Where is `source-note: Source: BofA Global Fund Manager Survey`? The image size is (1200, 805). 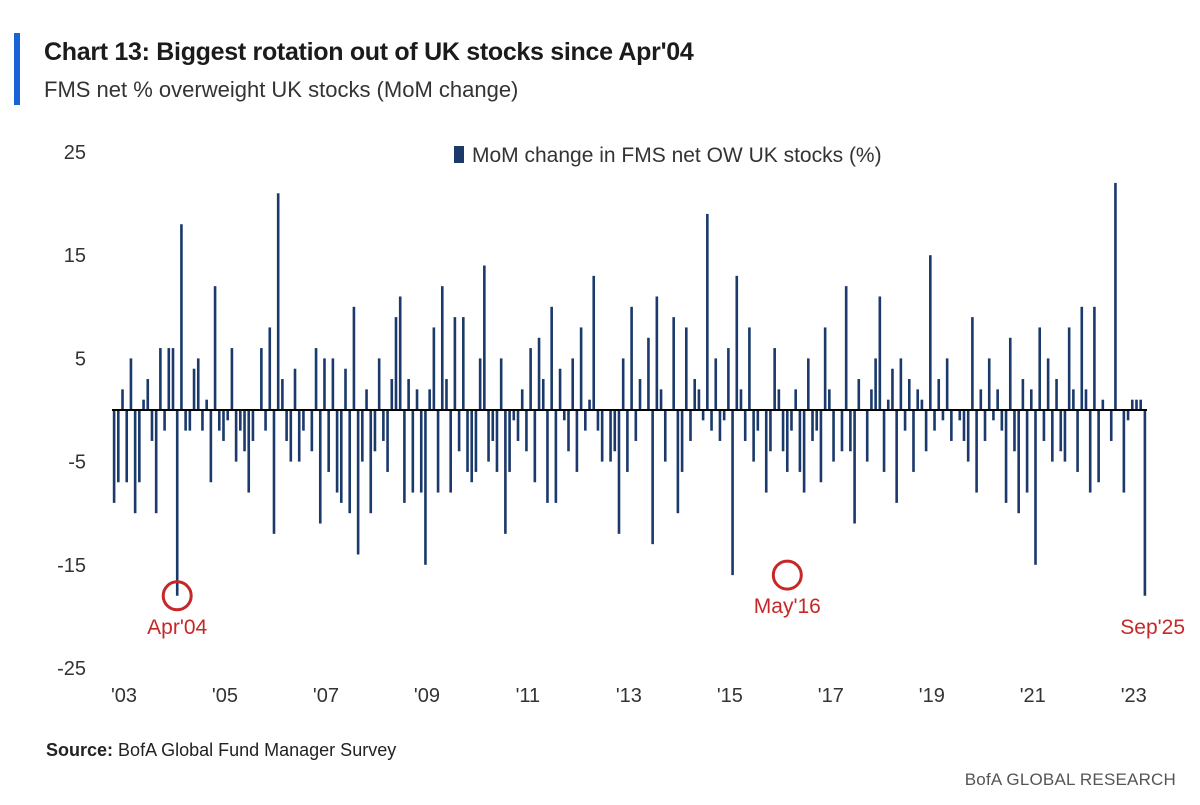
source-note: Source: BofA Global Fund Manager Survey is located at coordinates (221, 750).